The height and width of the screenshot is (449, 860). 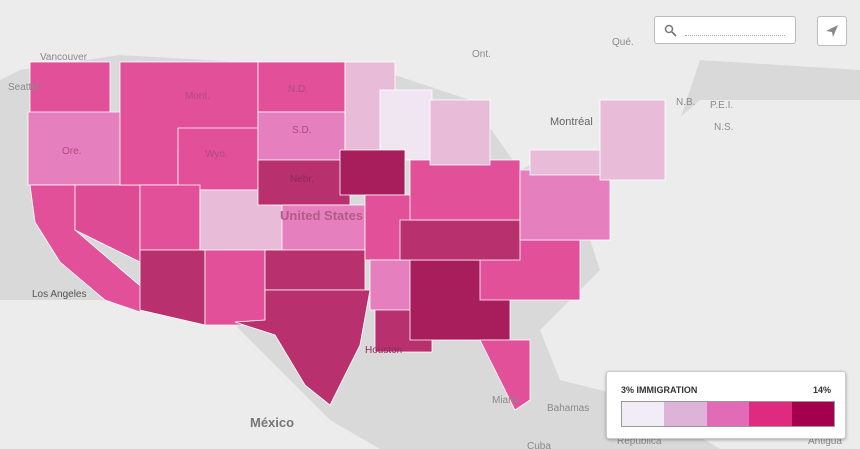 What do you see at coordinates (639, 441) in the screenshot?
I see `place-label: República` at bounding box center [639, 441].